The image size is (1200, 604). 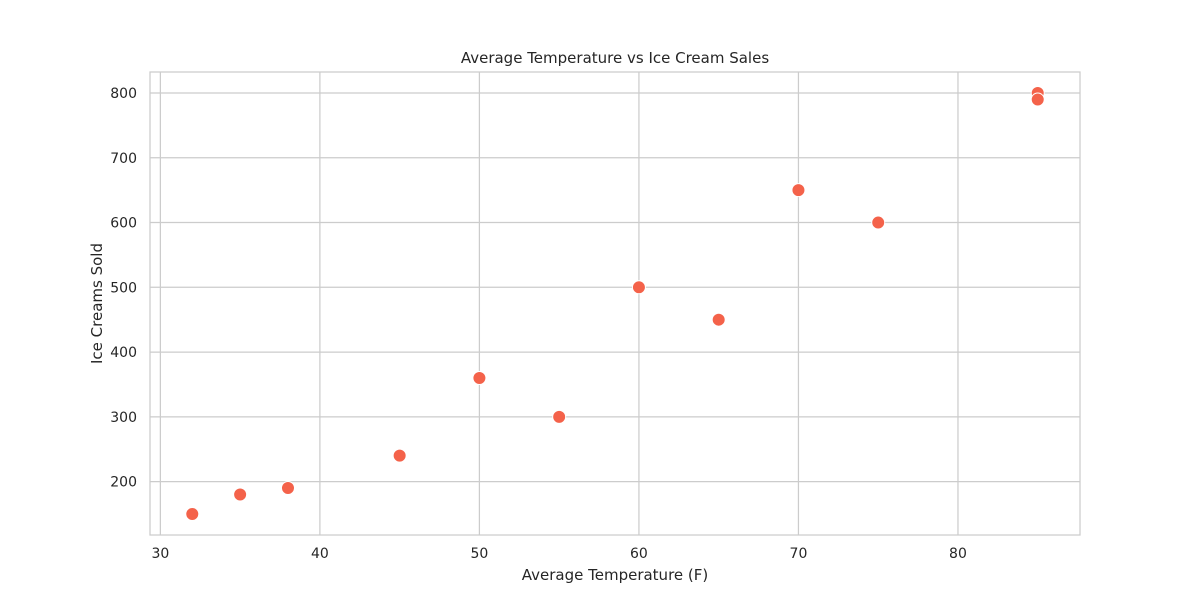 I want to click on y-tick-label: 300, so click(x=123, y=418).